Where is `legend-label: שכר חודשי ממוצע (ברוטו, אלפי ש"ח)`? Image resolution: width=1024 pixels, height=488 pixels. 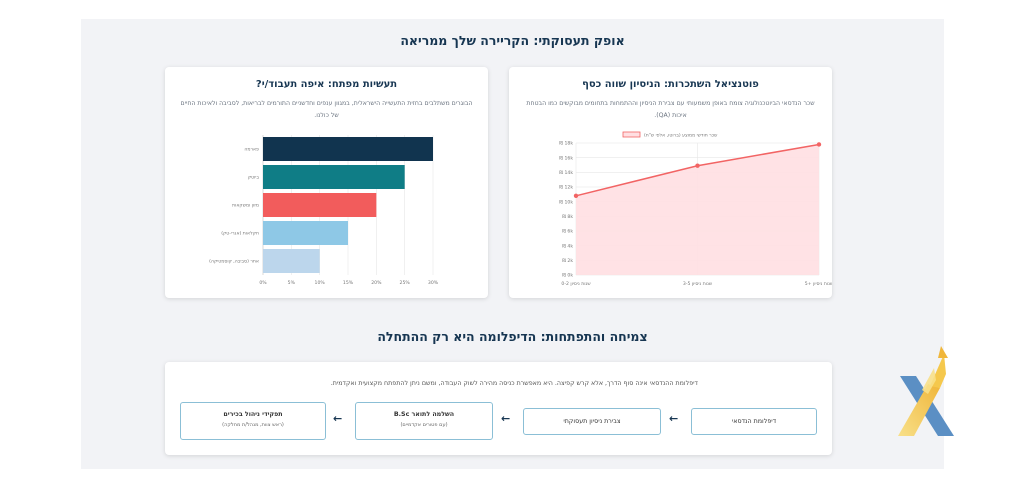
legend-label: שכר חודשי ממוצע (ברוטו, אלפי ש"ח) is located at coordinates (681, 136).